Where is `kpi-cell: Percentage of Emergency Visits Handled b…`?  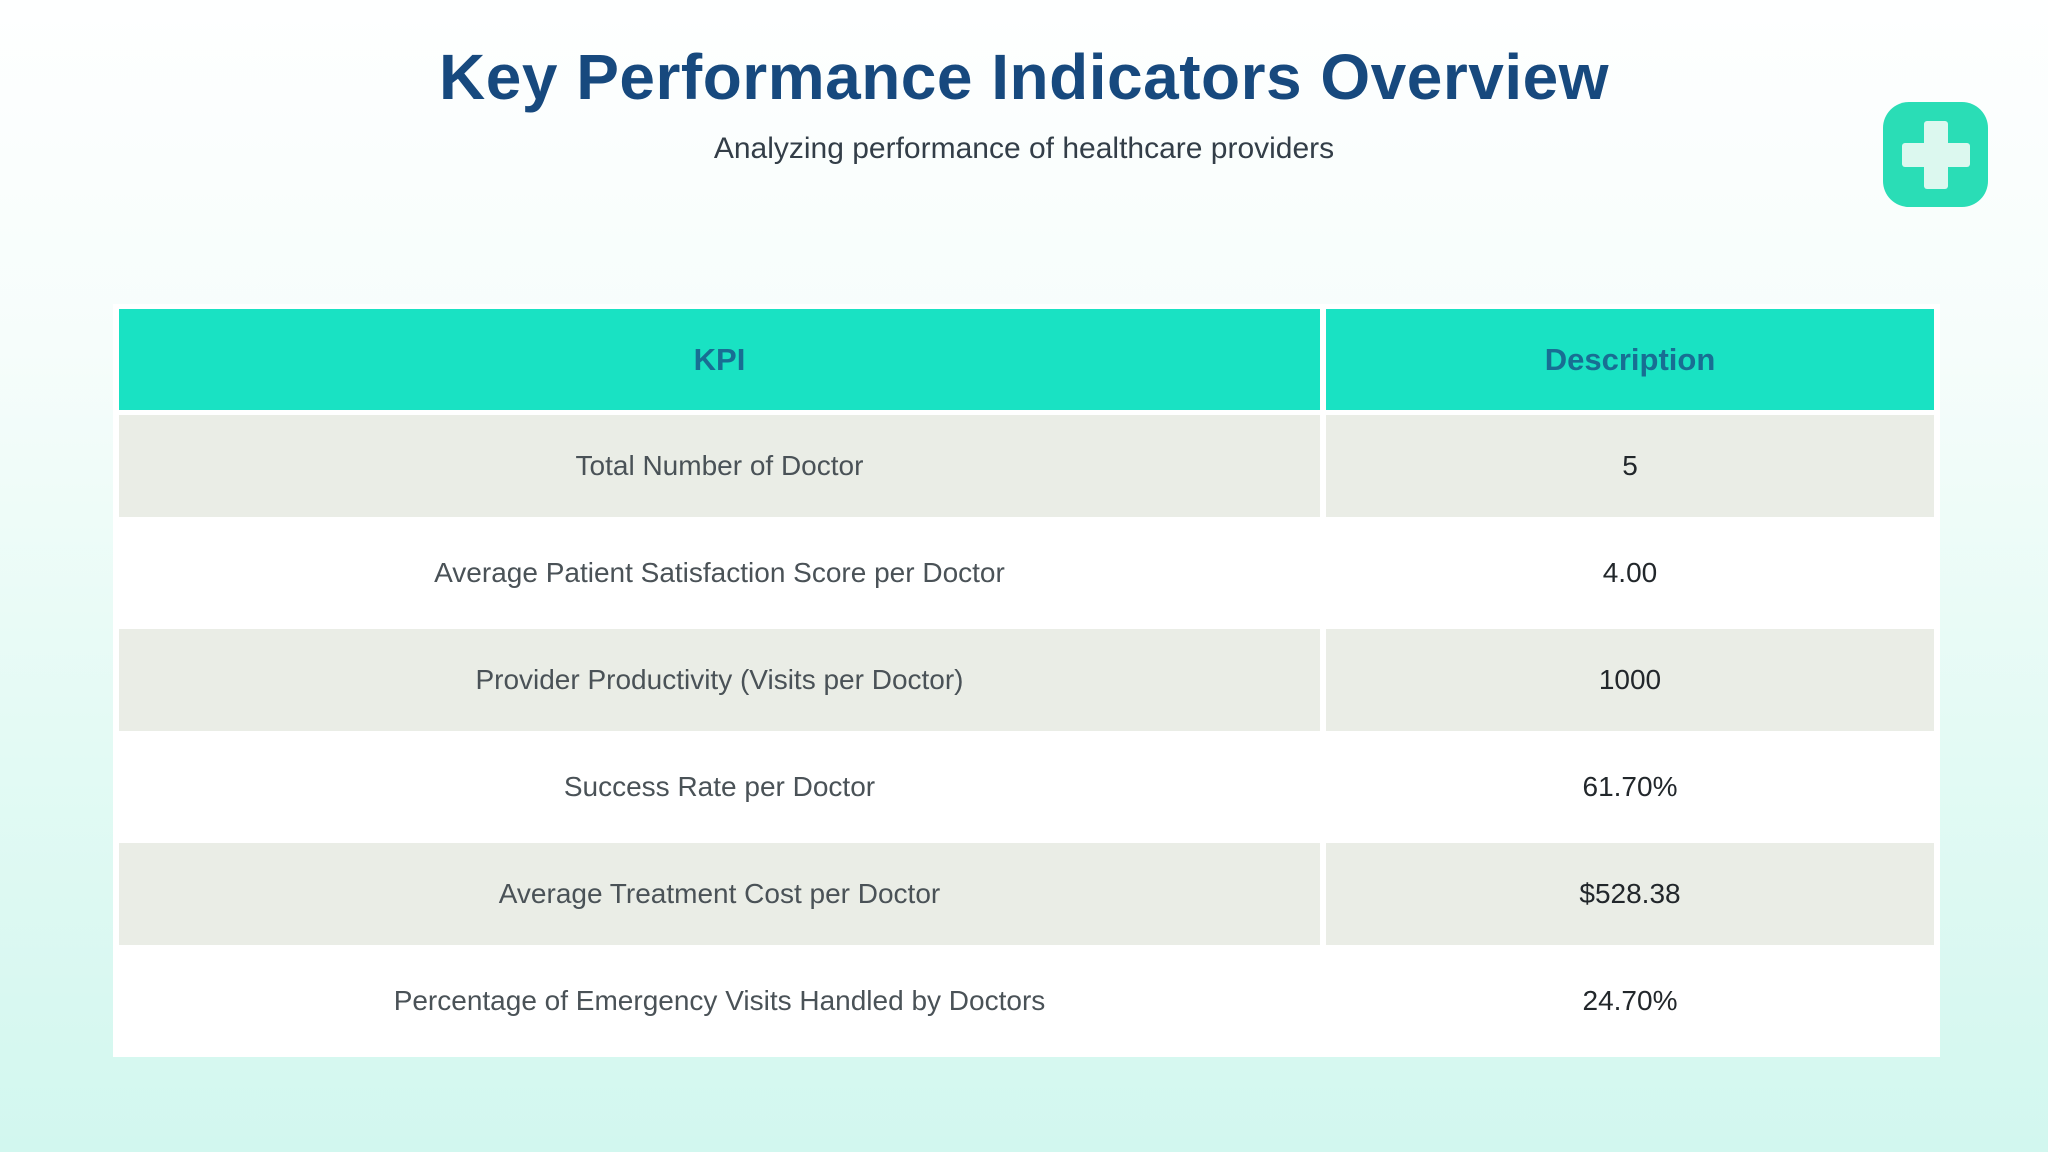 kpi-cell: Percentage of Emergency Visits Handled b… is located at coordinates (719, 1001).